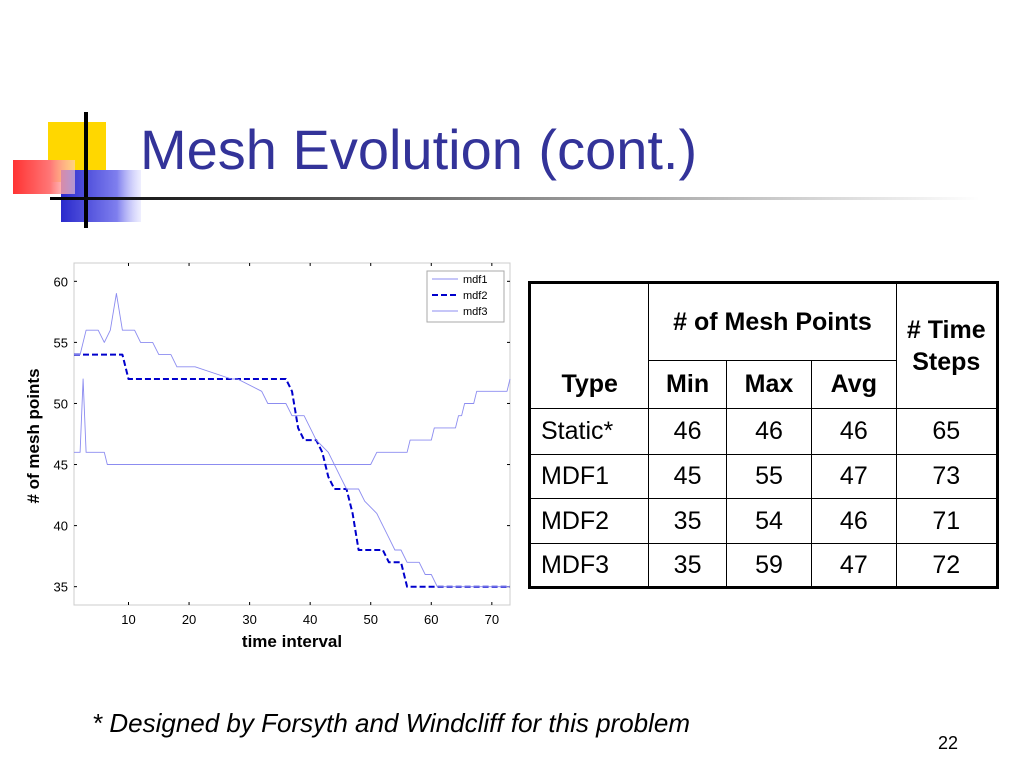 The height and width of the screenshot is (768, 1024). I want to click on title-decoration, so click(496, 170).